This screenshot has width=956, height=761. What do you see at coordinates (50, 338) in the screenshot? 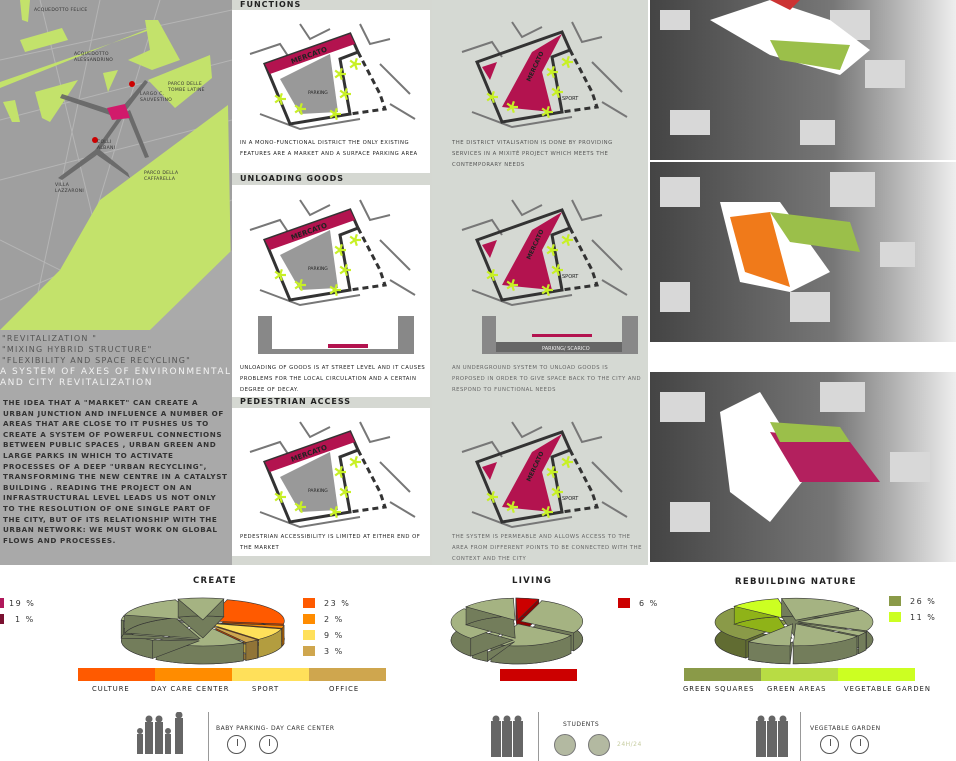
I see `slogan: "REVITALIZATION "` at bounding box center [50, 338].